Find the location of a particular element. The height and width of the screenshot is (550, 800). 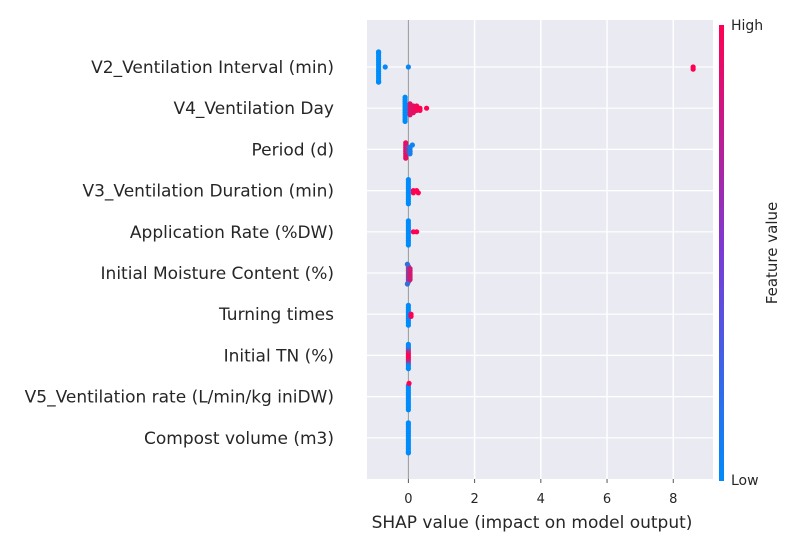

colorbar-low-label: Low is located at coordinates (745, 481).